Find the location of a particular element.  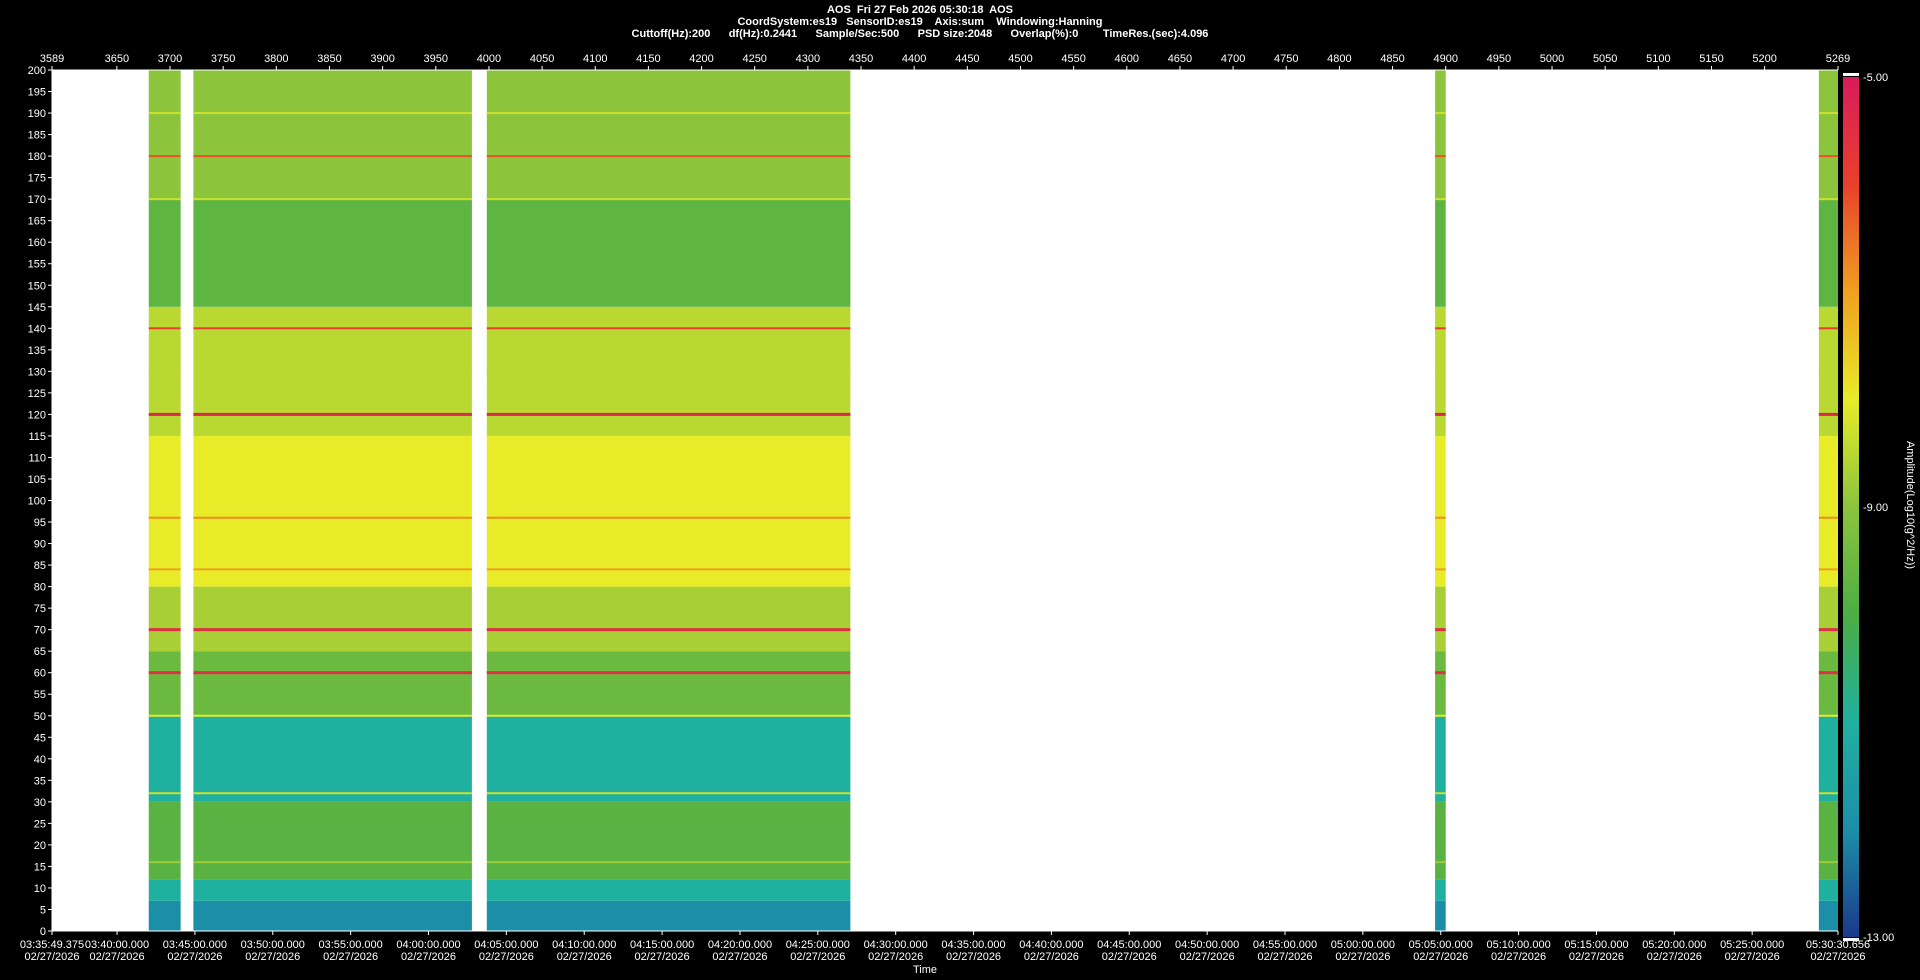

time-tick-label: 03:45:00.000 is located at coordinates (195, 945).